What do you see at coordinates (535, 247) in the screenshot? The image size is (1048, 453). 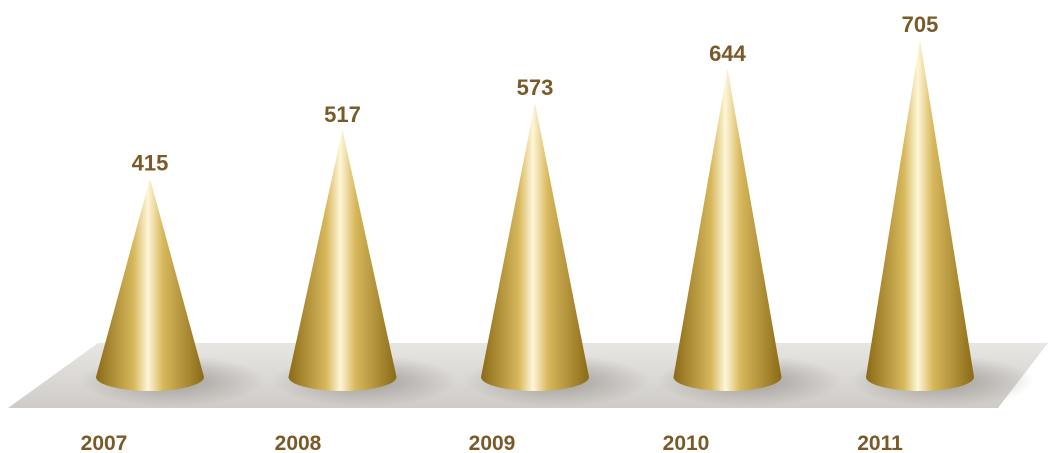 I see `cone-bar-2009` at bounding box center [535, 247].